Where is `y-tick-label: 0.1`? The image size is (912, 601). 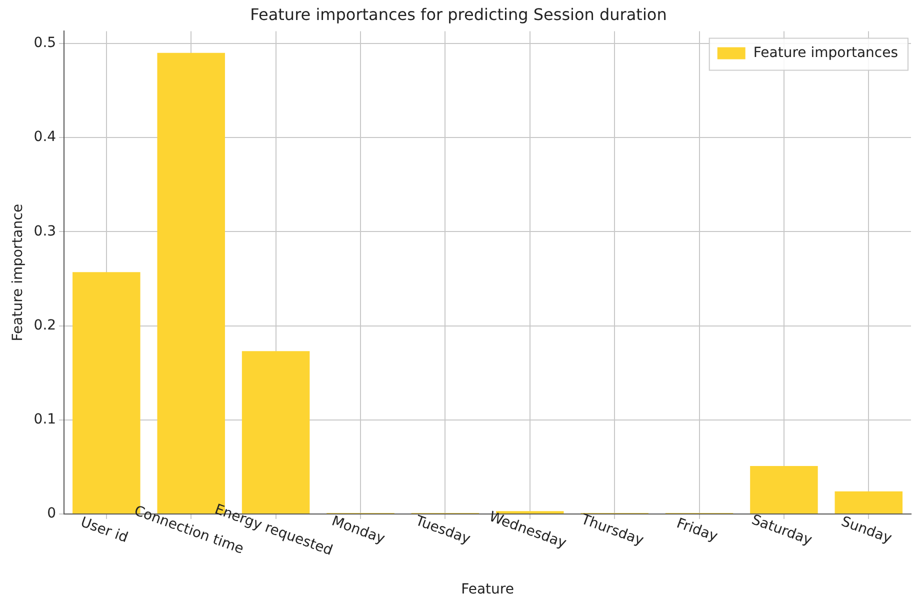 y-tick-label: 0.1 is located at coordinates (45, 420).